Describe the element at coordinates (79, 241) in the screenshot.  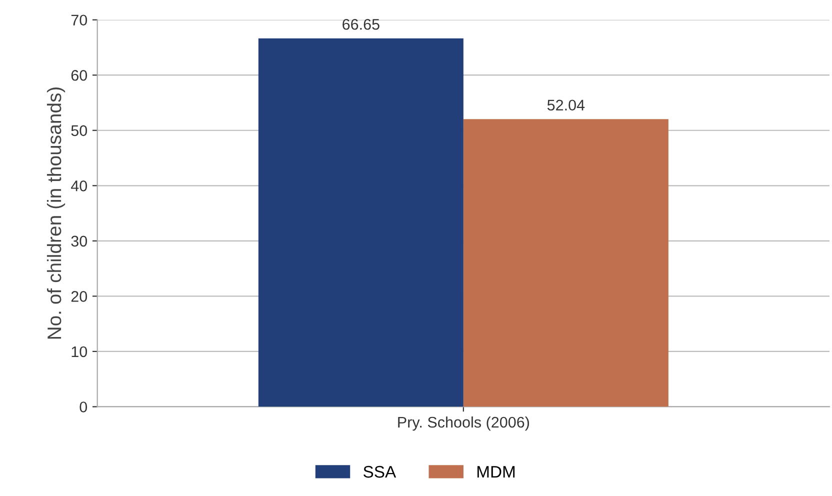
I see `y-tick-label: 30` at that location.